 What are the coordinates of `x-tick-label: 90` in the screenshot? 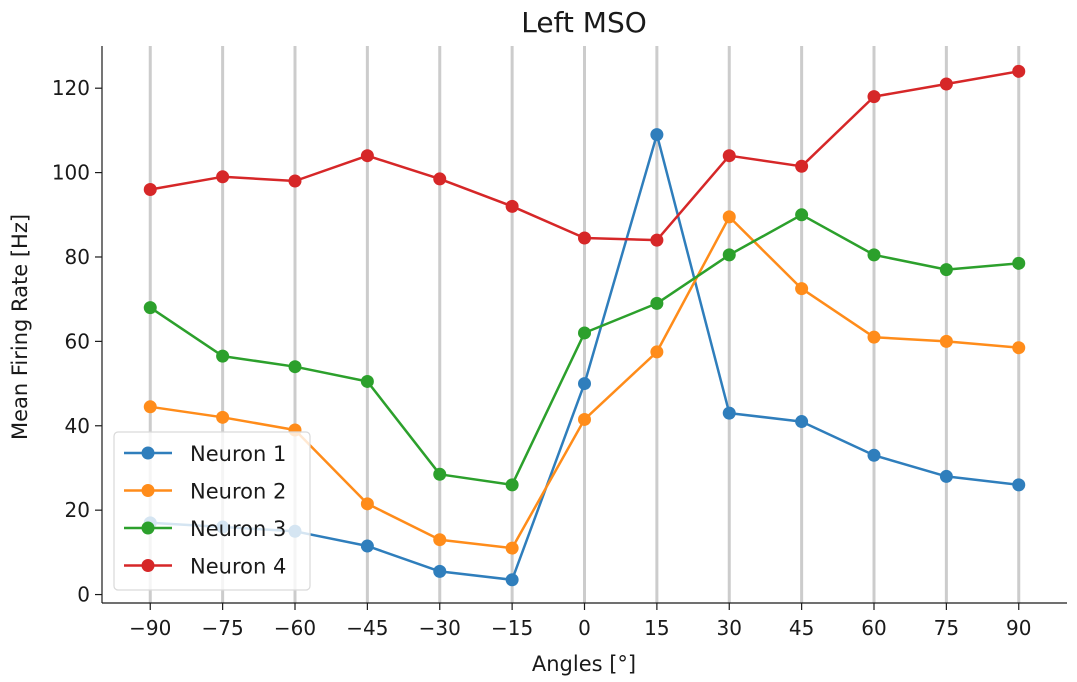 It's located at (1018, 628).